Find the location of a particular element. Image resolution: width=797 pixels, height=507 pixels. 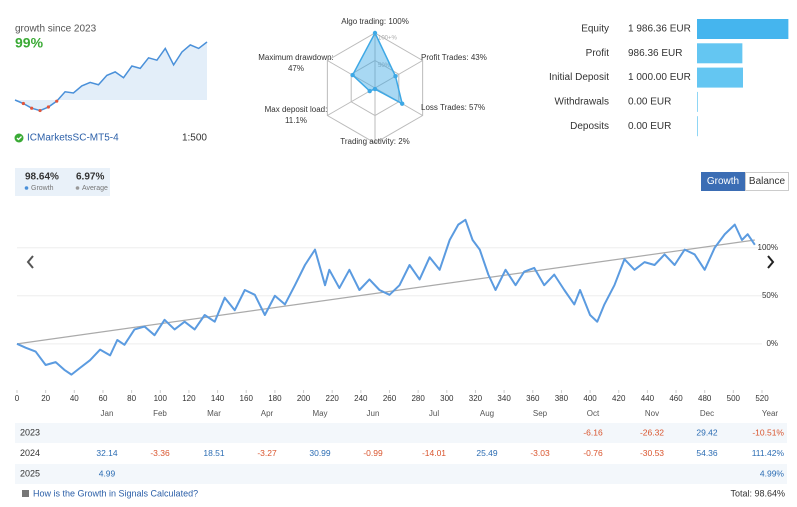

x-tick-label: 120 is located at coordinates (189, 398).